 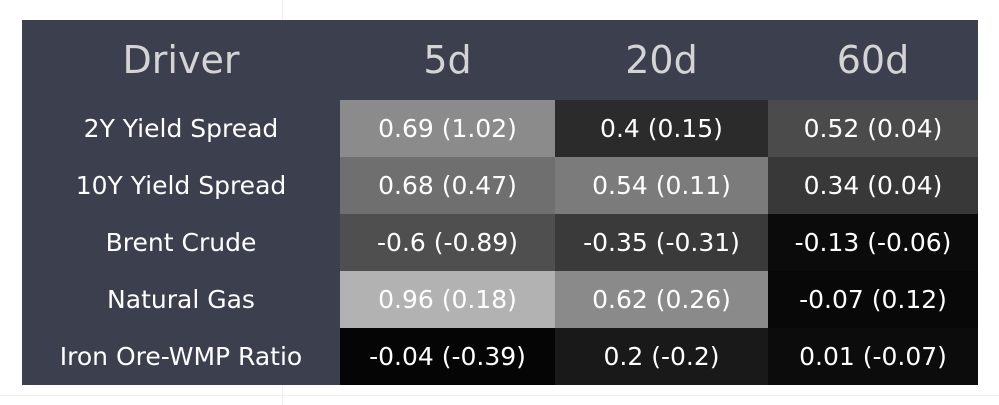 What do you see at coordinates (181, 128) in the screenshot?
I see `driver-cell: 2Y Yield Spread` at bounding box center [181, 128].